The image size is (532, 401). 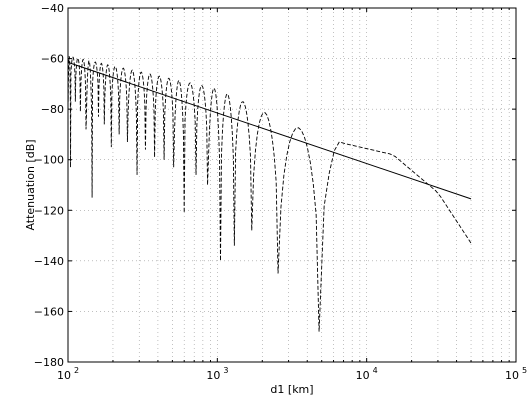 What do you see at coordinates (49, 311) in the screenshot?
I see `y-tick-label: −160` at bounding box center [49, 311].